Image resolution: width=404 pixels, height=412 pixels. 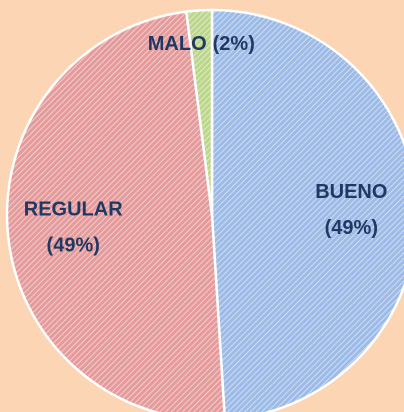 I want to click on category-label: REGULAR, so click(x=73, y=209).